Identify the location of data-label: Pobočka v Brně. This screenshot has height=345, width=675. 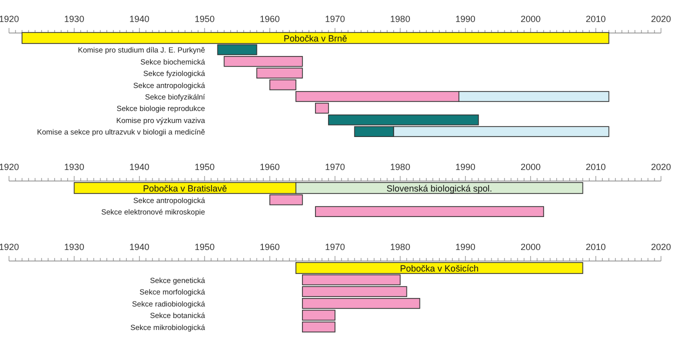
(316, 39).